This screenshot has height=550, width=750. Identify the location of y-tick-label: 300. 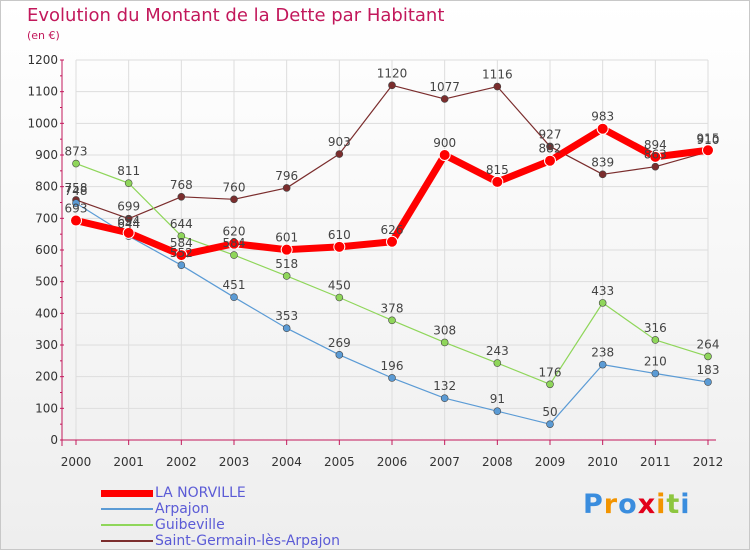
(46, 345).